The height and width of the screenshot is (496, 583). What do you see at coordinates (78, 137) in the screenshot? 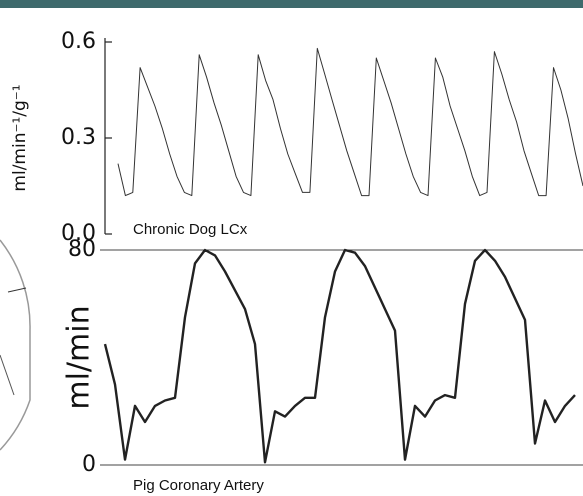
I see `y-tick-label: 0.3` at bounding box center [78, 137].